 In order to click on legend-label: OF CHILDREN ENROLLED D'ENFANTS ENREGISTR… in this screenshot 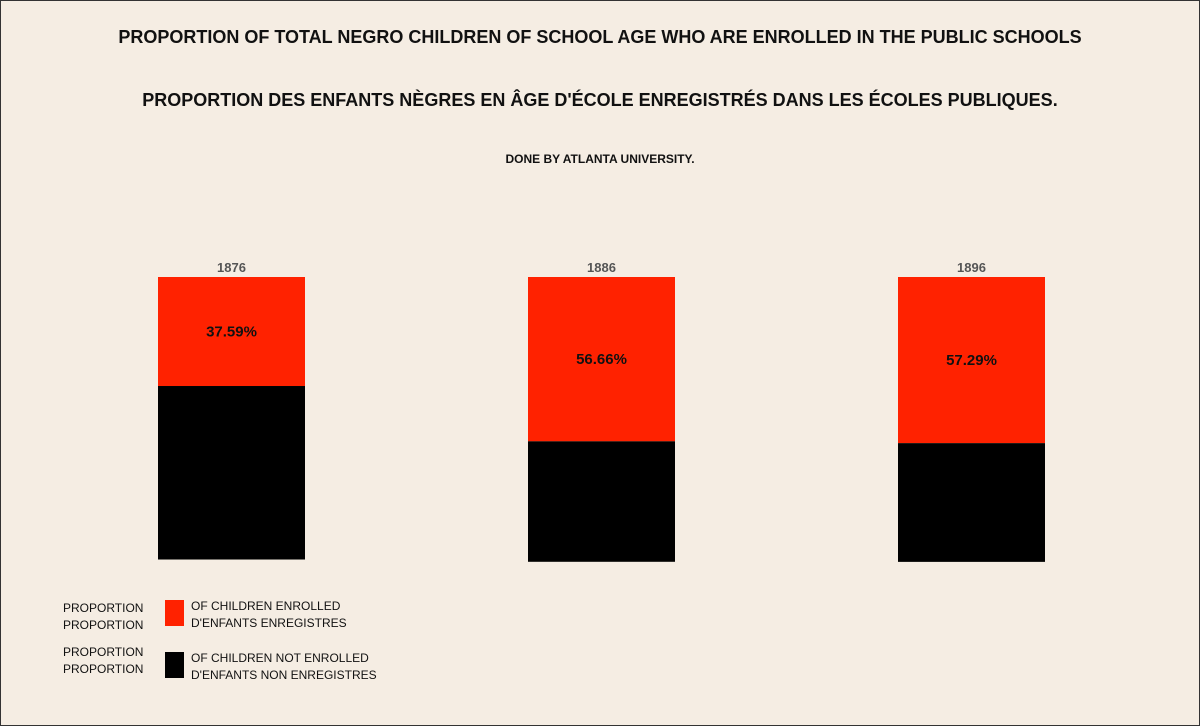, I will do `click(269, 614)`.